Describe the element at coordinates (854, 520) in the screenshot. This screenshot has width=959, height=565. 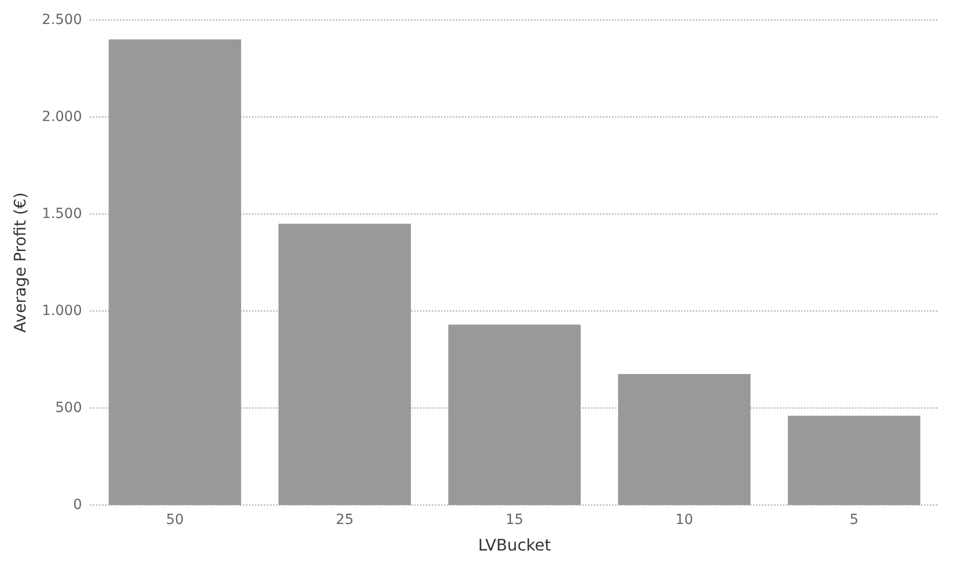
I see `x-tick-label: 5` at that location.